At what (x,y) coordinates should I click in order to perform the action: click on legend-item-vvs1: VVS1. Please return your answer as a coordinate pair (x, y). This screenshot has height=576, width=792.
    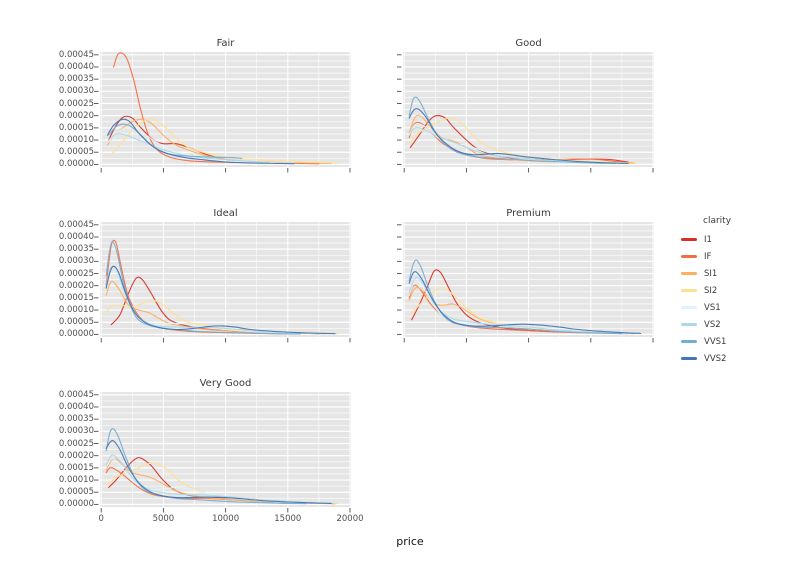
    Looking at the image, I should click on (706, 341).